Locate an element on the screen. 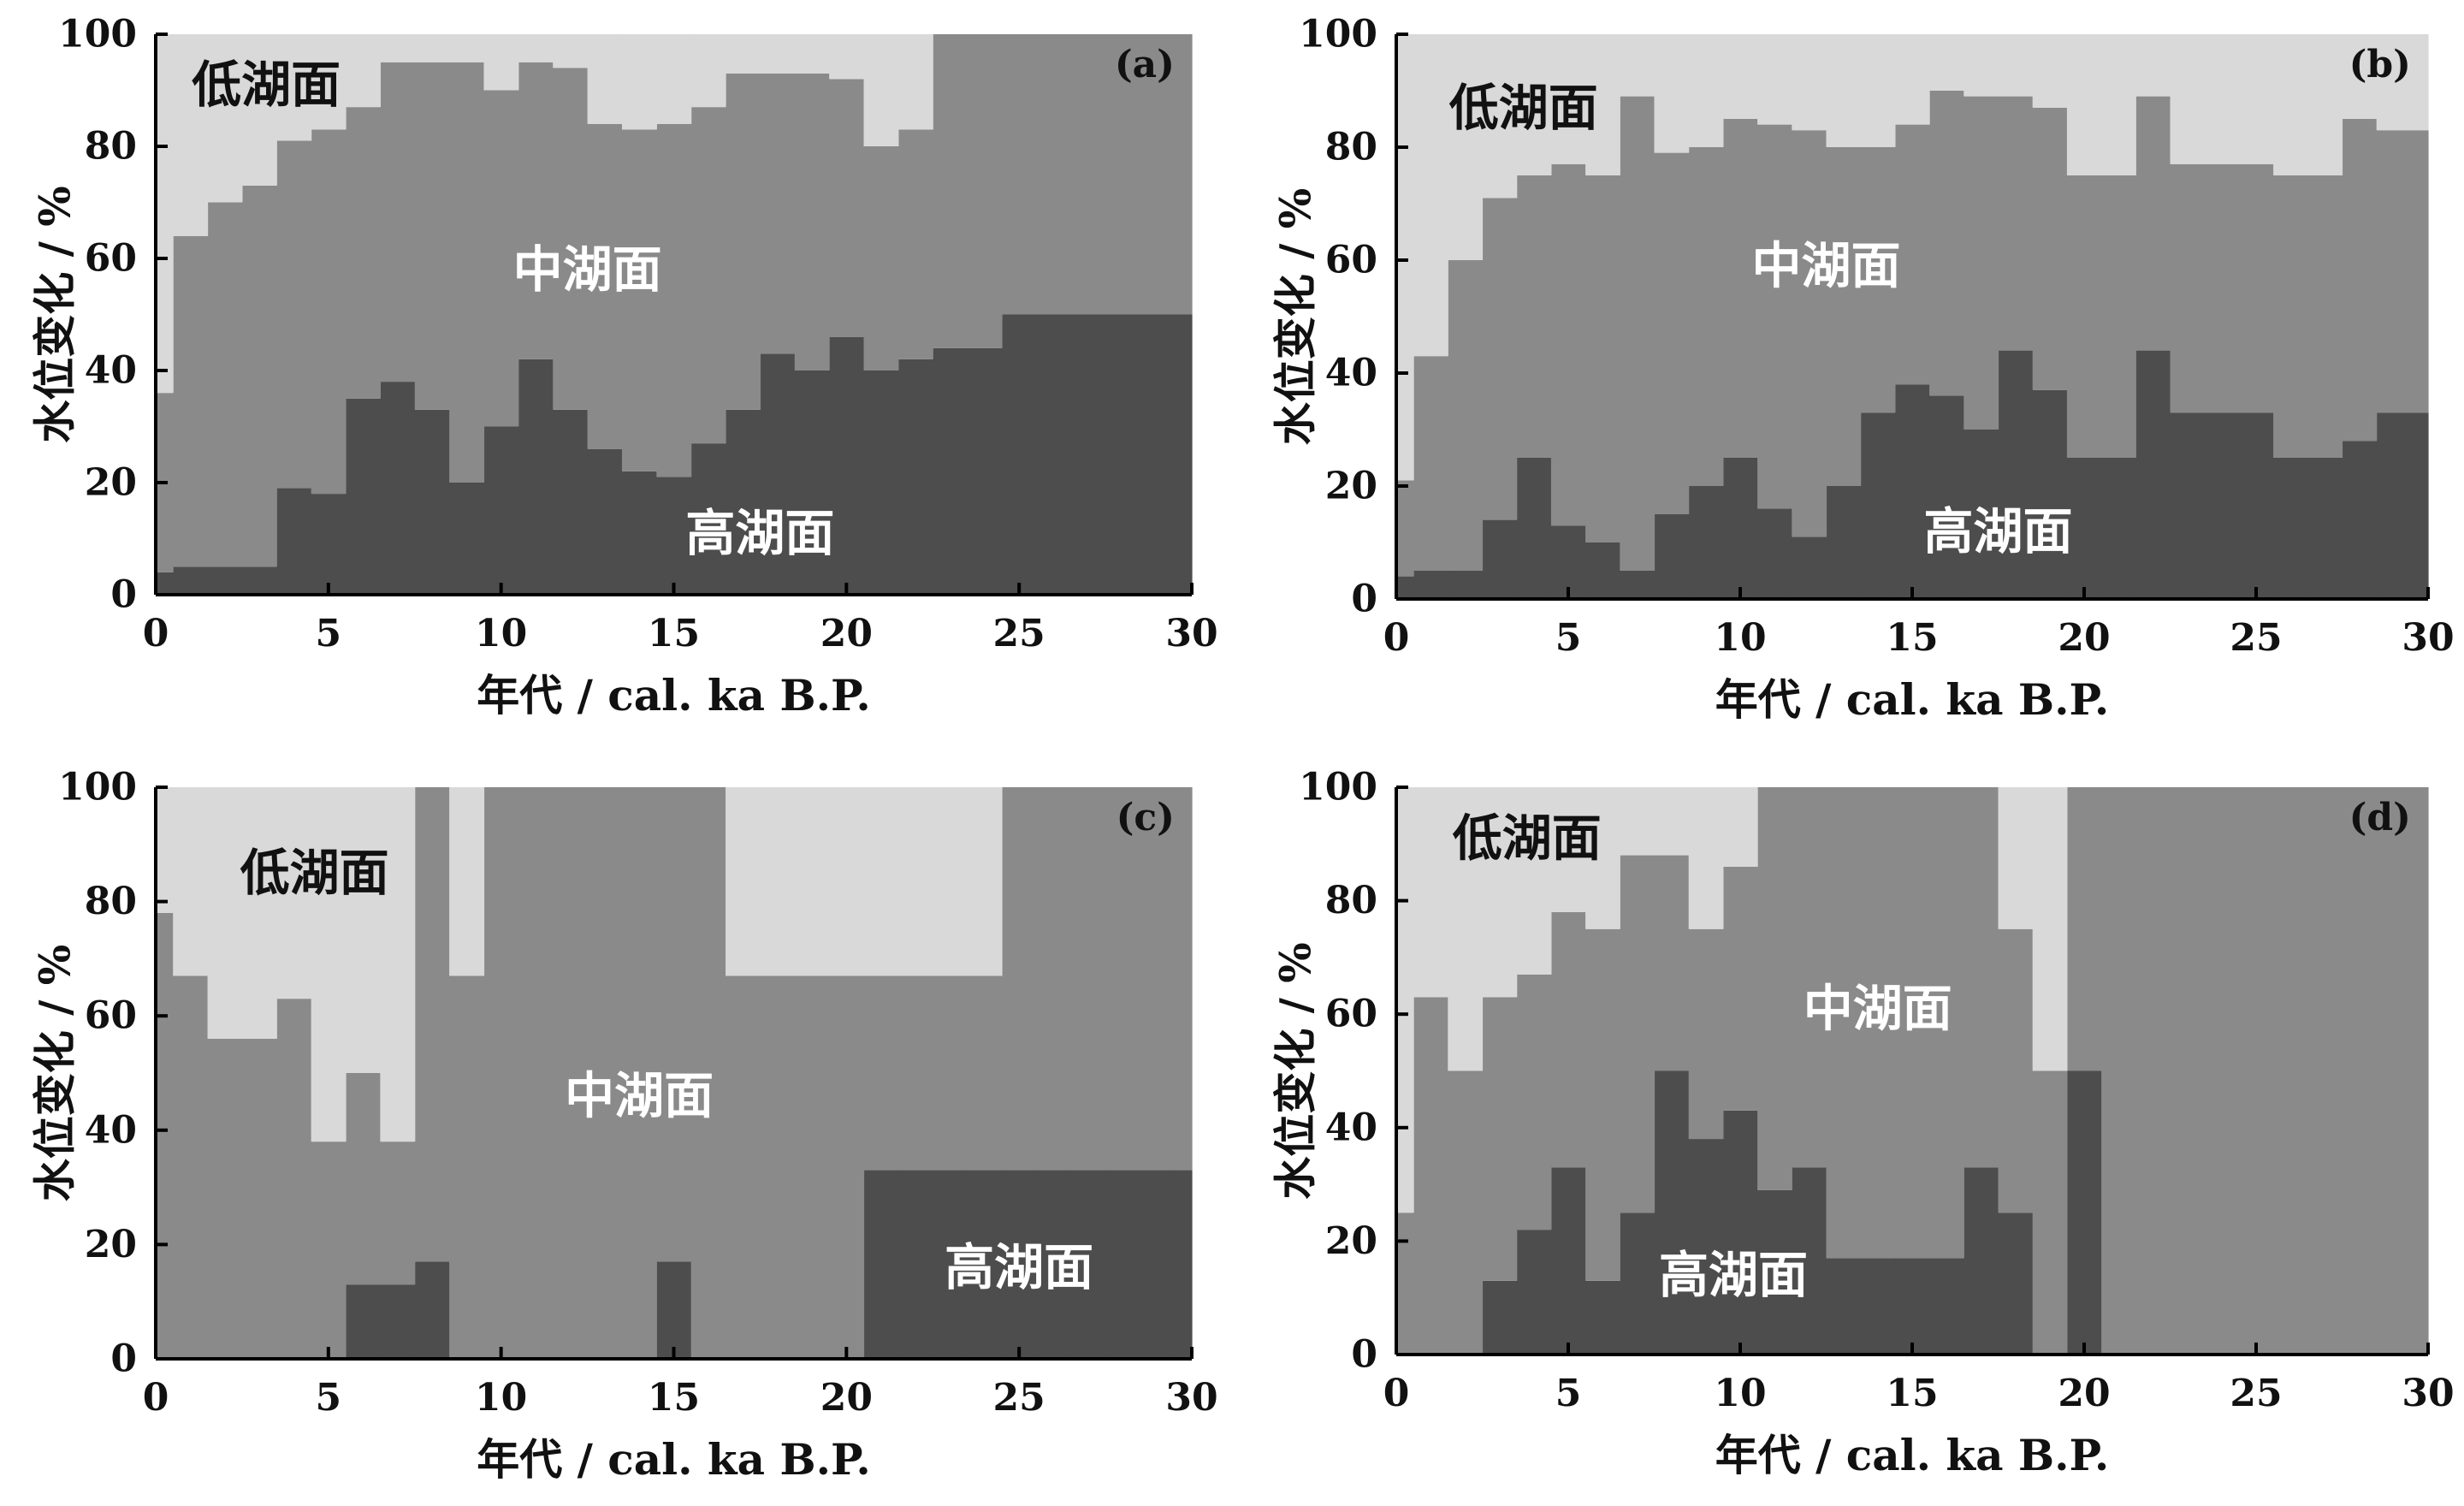  y-tick-label: 20 is located at coordinates (111, 1245).